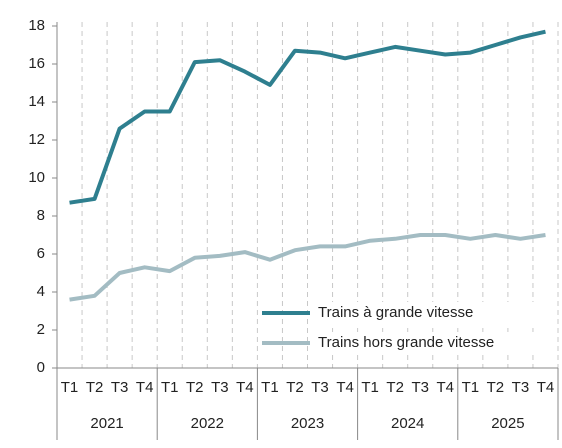 The height and width of the screenshot is (448, 562). Describe the element at coordinates (41, 329) in the screenshot. I see `y-tick-label: 2` at that location.